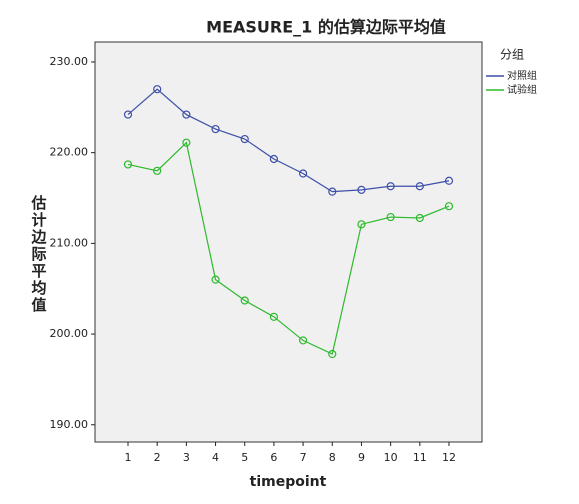 This screenshot has height=504, width=579. What do you see at coordinates (215, 457) in the screenshot?
I see `x-tick-label: 4` at bounding box center [215, 457].